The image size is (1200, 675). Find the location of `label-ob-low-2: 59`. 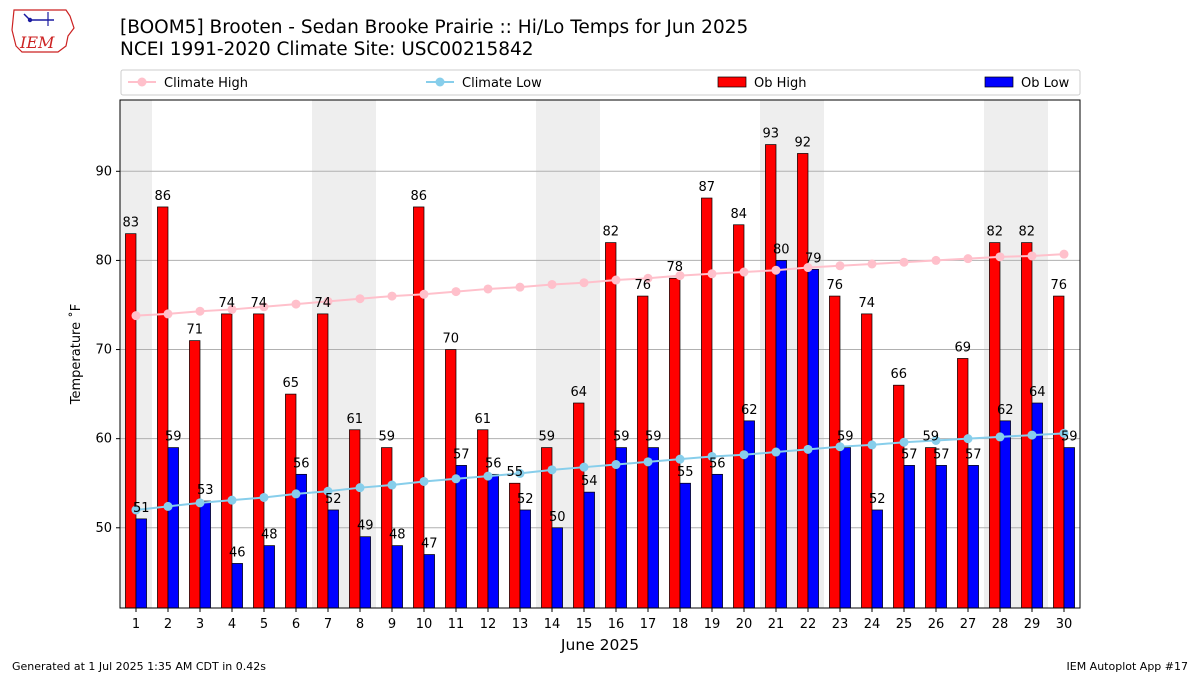

label-ob-low-2: 59 is located at coordinates (173, 437).